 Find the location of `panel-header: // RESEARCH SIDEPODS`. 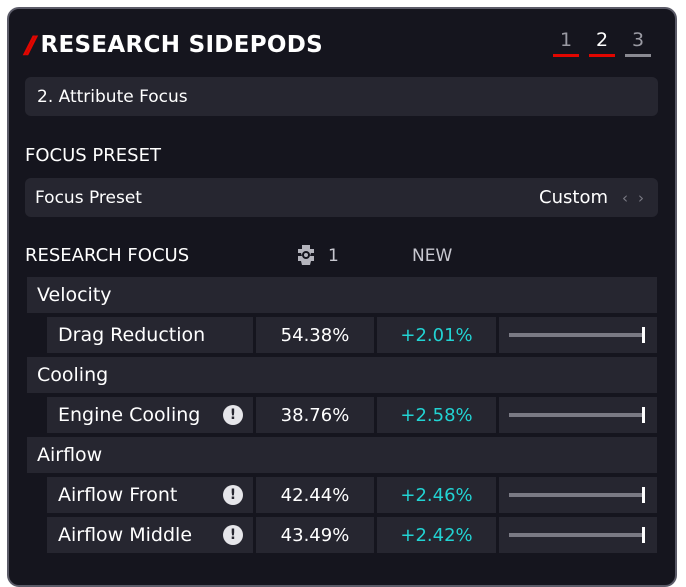

panel-header: // RESEARCH SIDEPODS is located at coordinates (174, 45).